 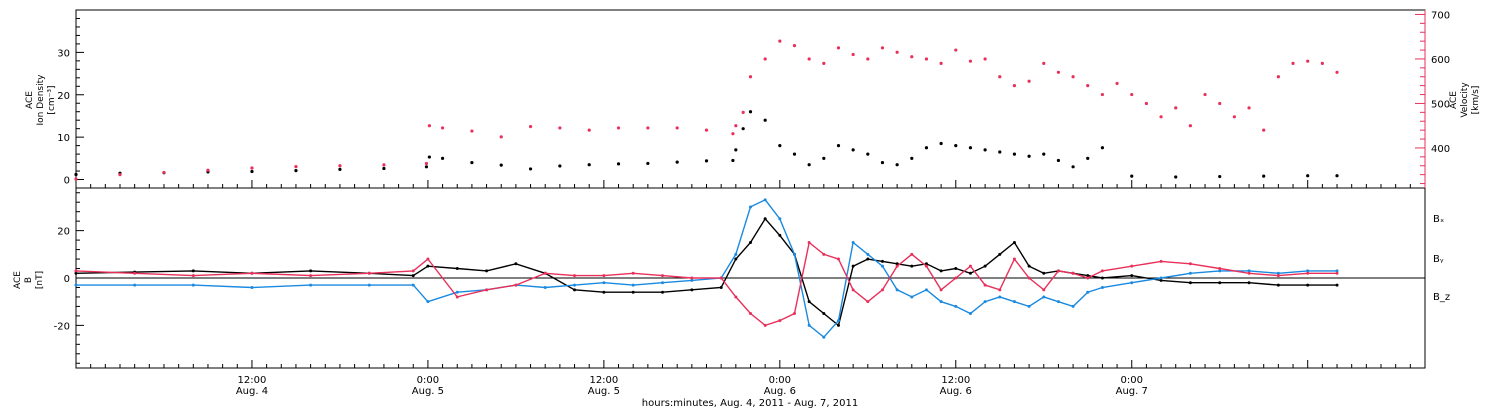 What do you see at coordinates (252, 380) in the screenshot?
I see `x-tick-time: 12:00` at bounding box center [252, 380].